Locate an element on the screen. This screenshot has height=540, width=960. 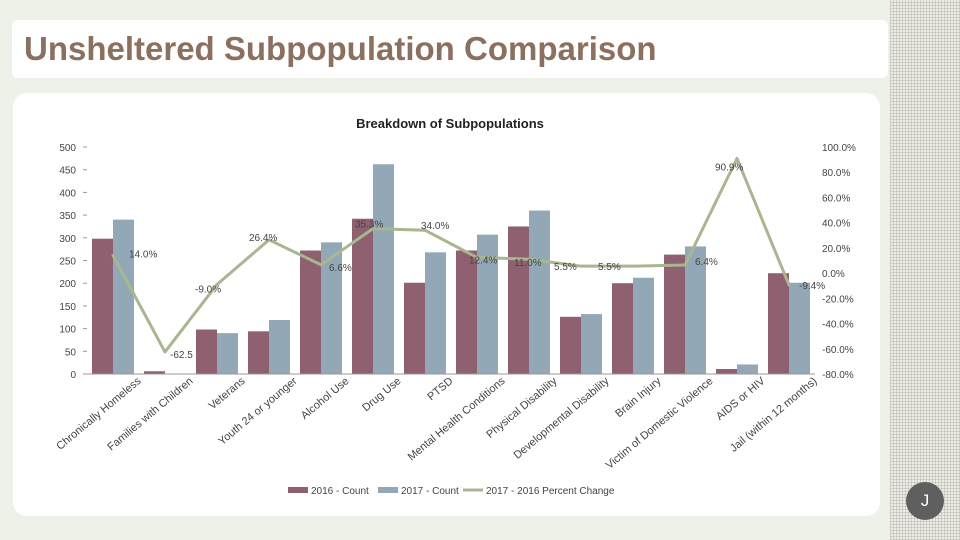
x-category-label: AIDS or HIV is located at coordinates (741, 399).